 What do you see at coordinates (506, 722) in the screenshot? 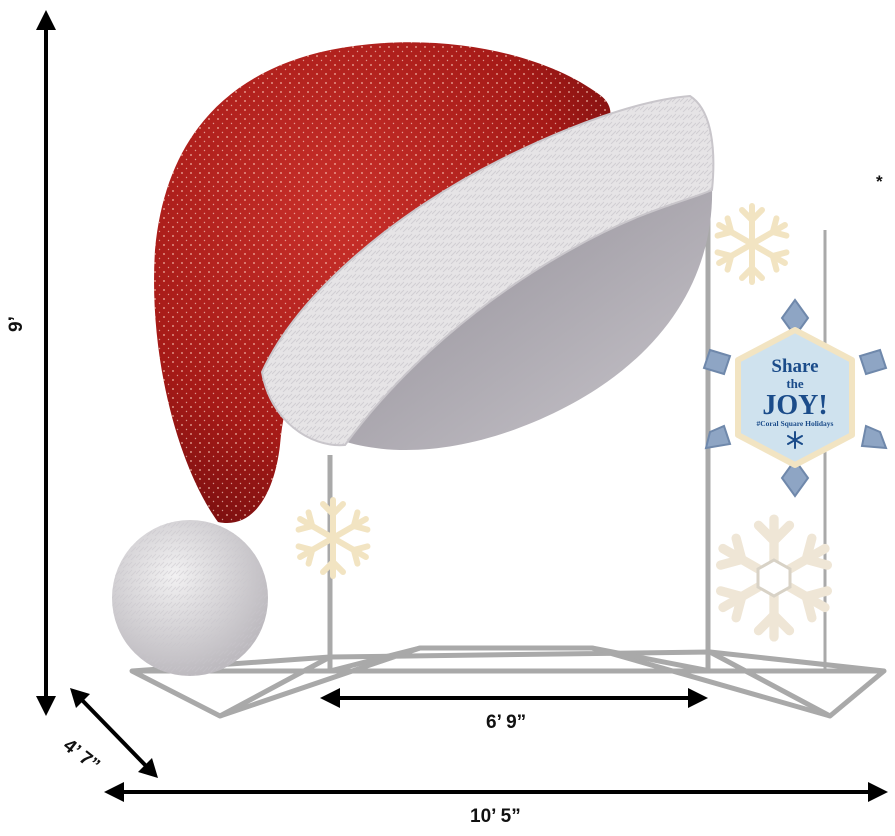
I see `inner-width-label: 6’ 9”` at bounding box center [506, 722].